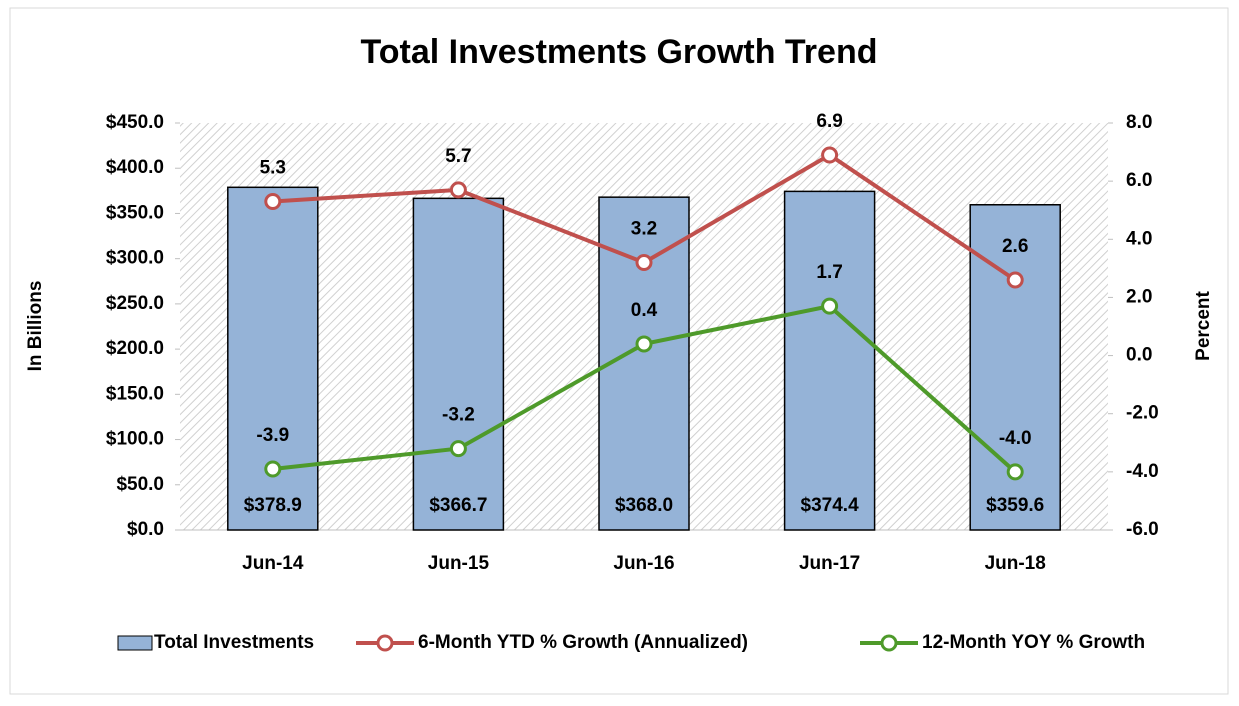 The image size is (1239, 706). Describe the element at coordinates (1203, 325) in the screenshot. I see `y2-axis-label: Percent` at that location.